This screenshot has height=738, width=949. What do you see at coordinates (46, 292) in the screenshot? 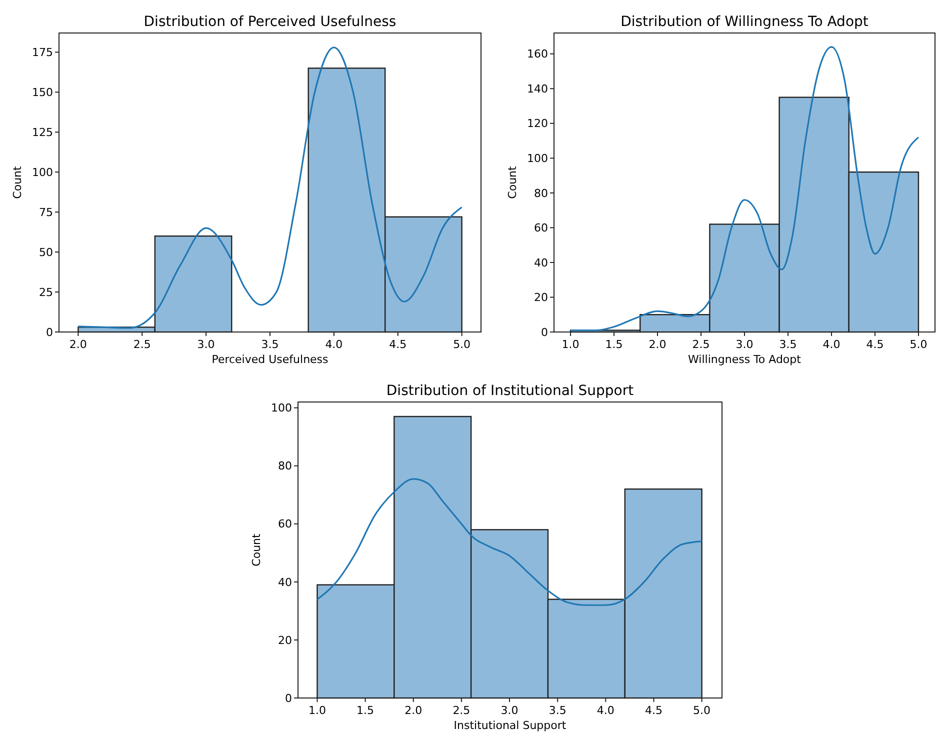
I see `y-tick-label: 25` at bounding box center [46, 292].